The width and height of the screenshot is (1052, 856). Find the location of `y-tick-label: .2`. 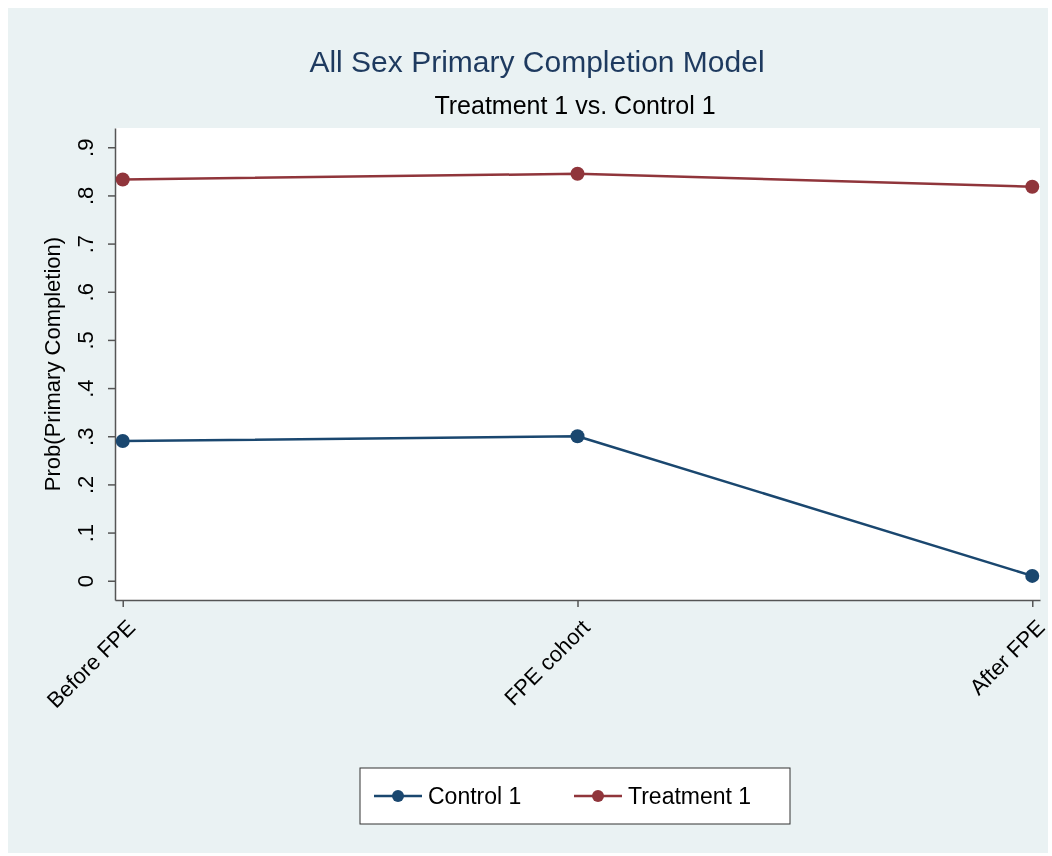

y-tick-label: .2 is located at coordinates (85, 485).